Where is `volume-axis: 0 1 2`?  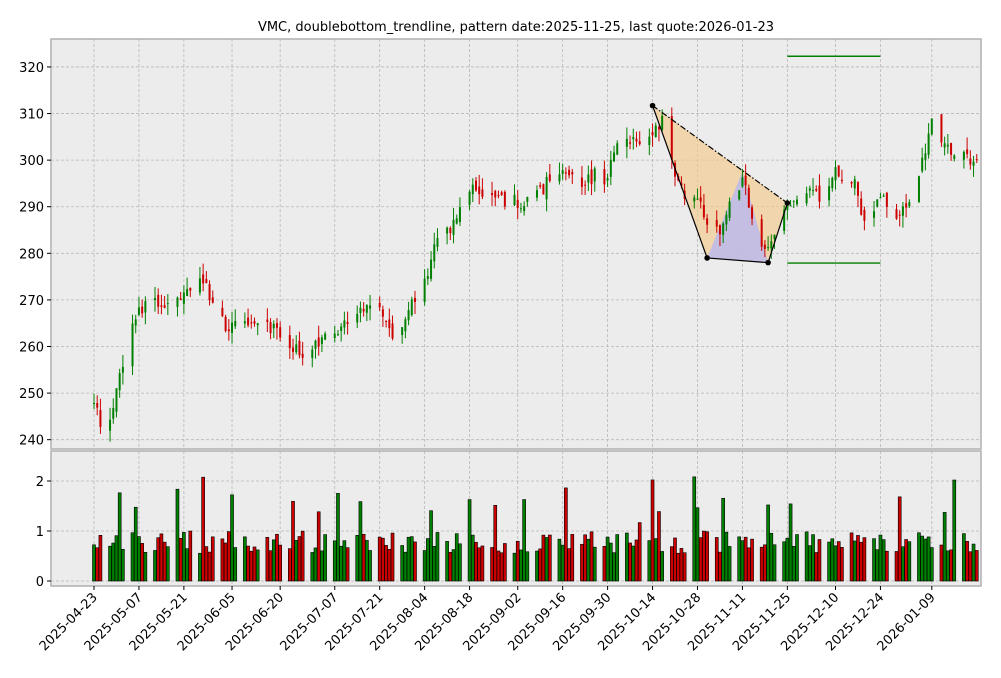 volume-axis: 0 1 2 is located at coordinates (43, 532).